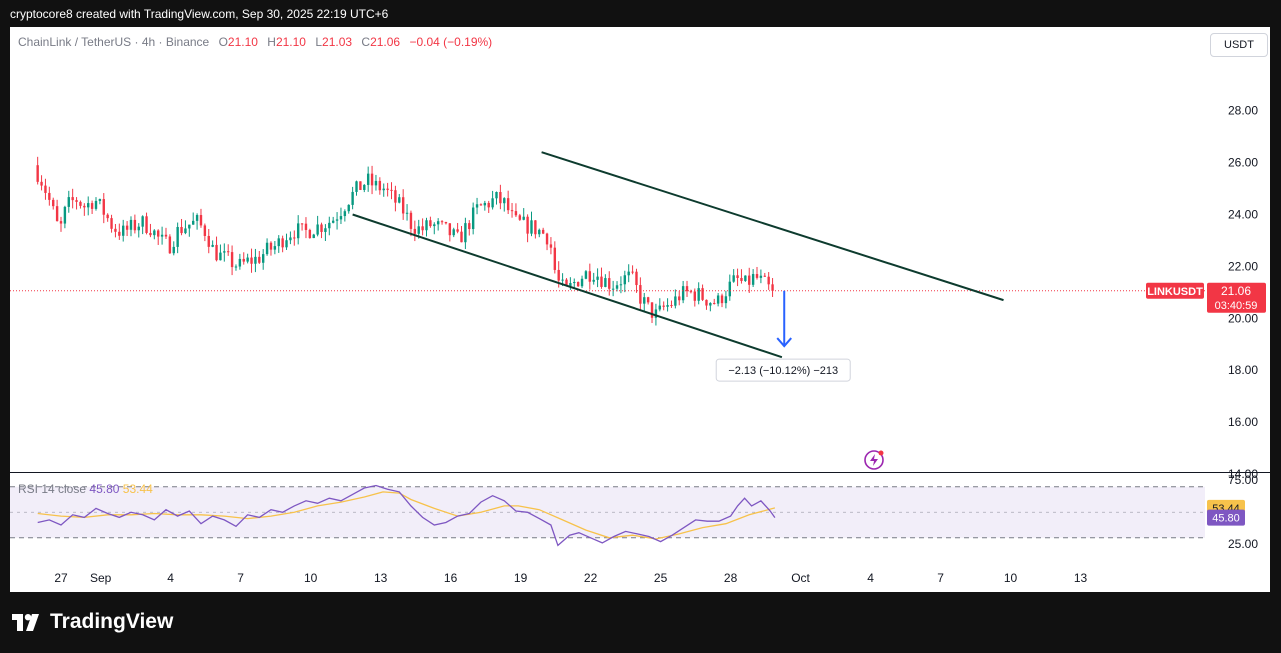 The height and width of the screenshot is (653, 1281). I want to click on currency-button: USDT, so click(1239, 45).